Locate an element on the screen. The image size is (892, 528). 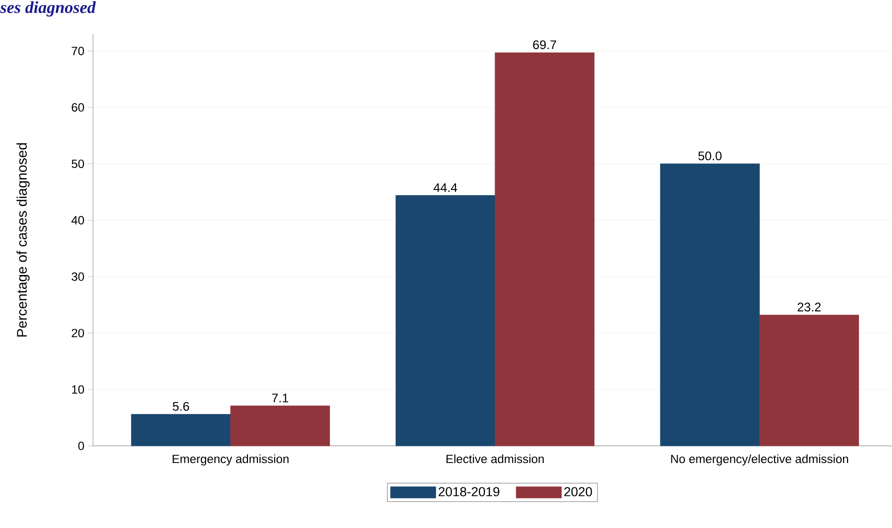
data-label: 69.7 is located at coordinates (544, 45).